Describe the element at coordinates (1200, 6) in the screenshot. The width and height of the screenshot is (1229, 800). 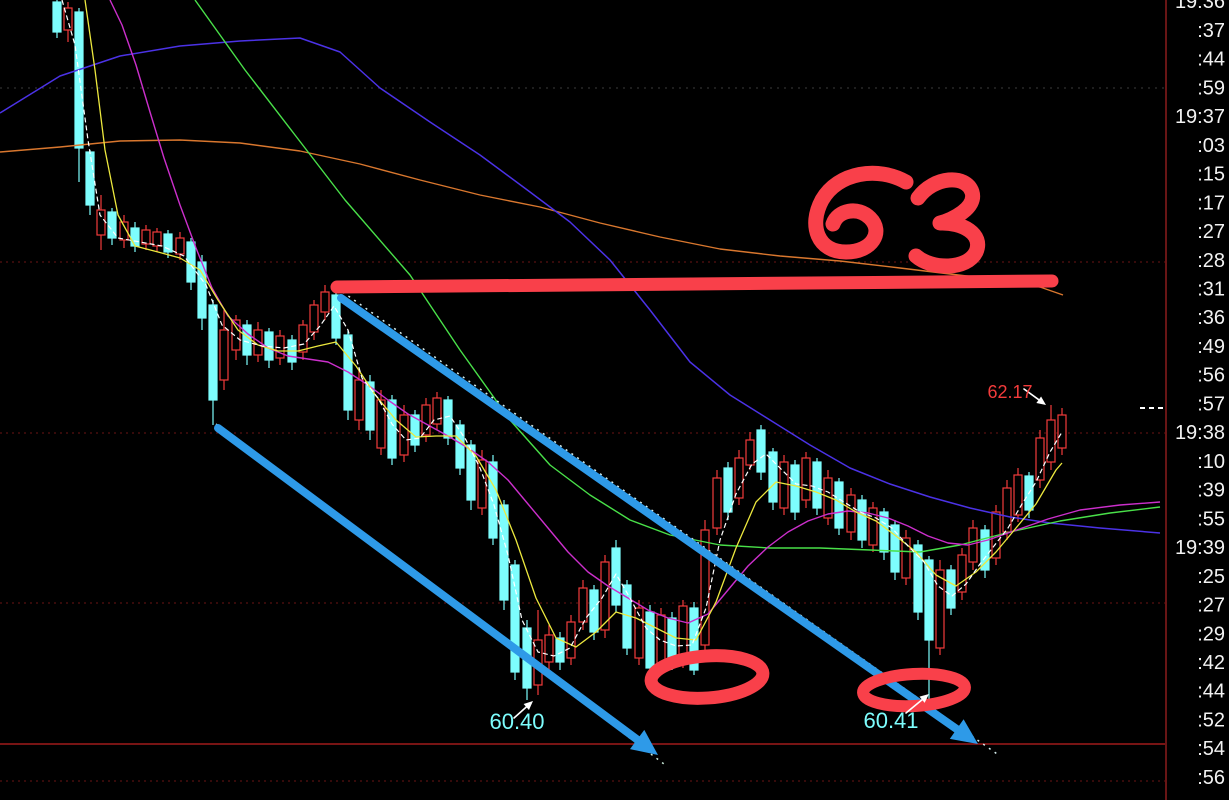
I see `time-label: 19:36` at that location.